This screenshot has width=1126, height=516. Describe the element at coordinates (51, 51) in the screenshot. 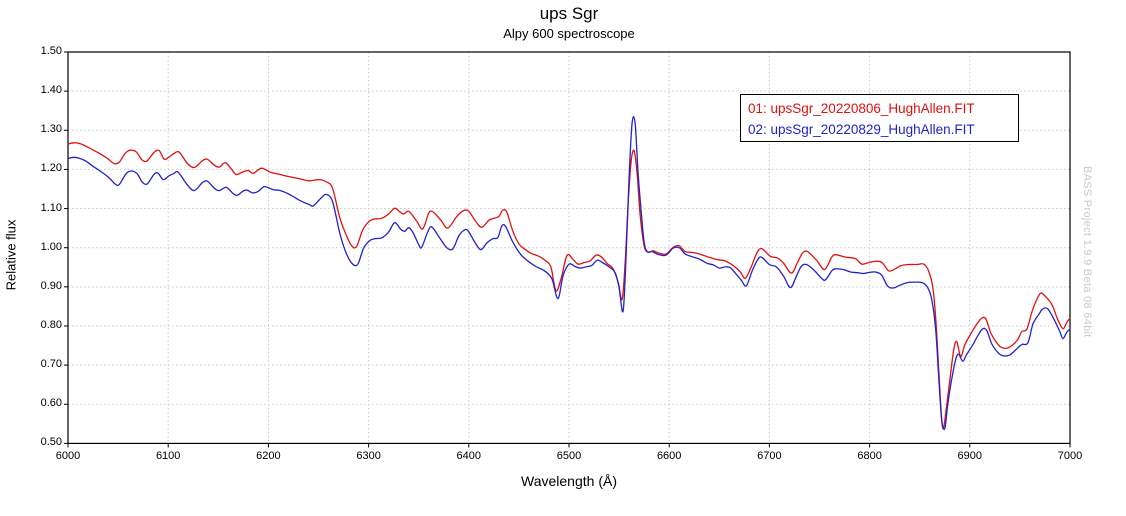

I see `y-tick-label: 1.50` at that location.